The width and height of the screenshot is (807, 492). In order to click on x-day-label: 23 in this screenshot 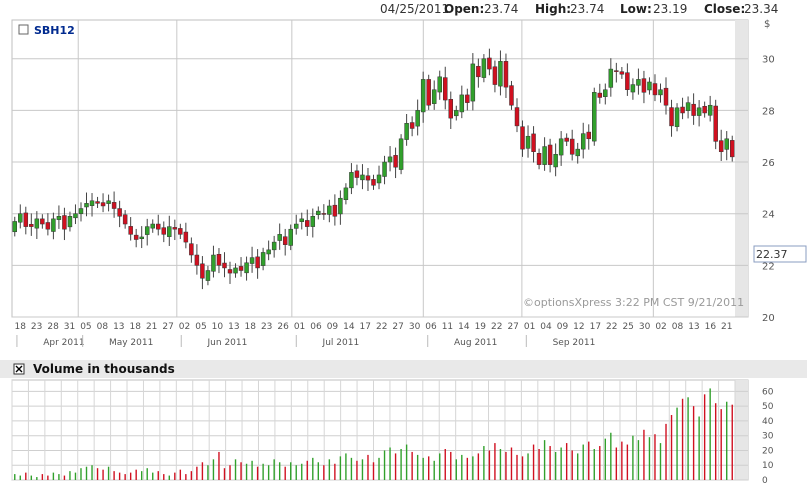, I will do `click(36, 327)`.